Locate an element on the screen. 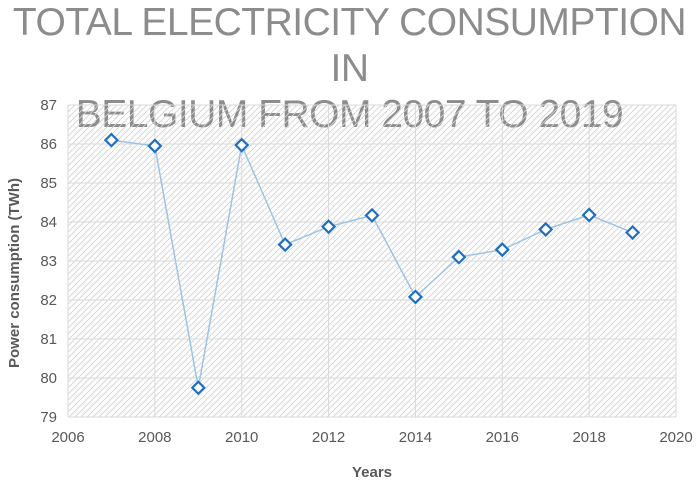  x-tick-label: 2020 is located at coordinates (675, 437).